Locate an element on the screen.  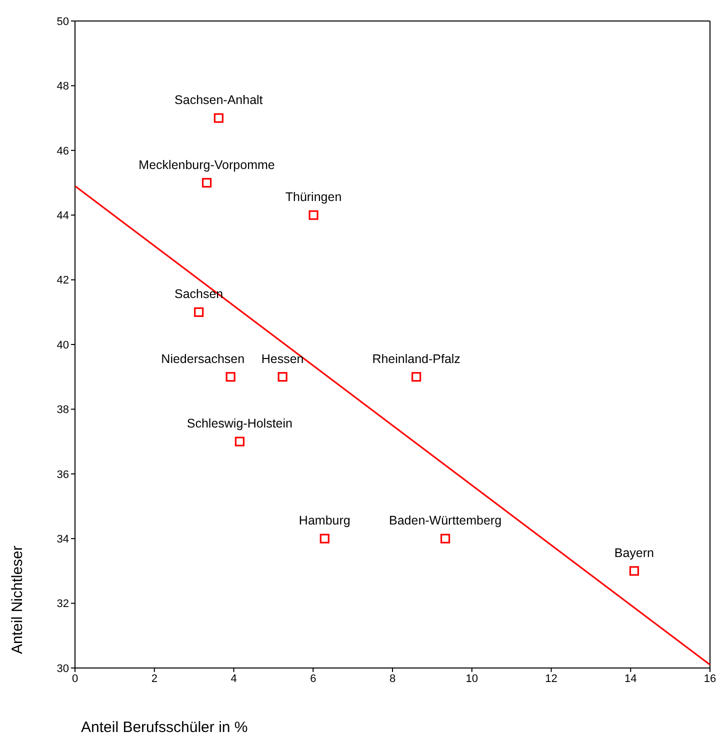
y-tick-label: 42 is located at coordinates (62, 280).